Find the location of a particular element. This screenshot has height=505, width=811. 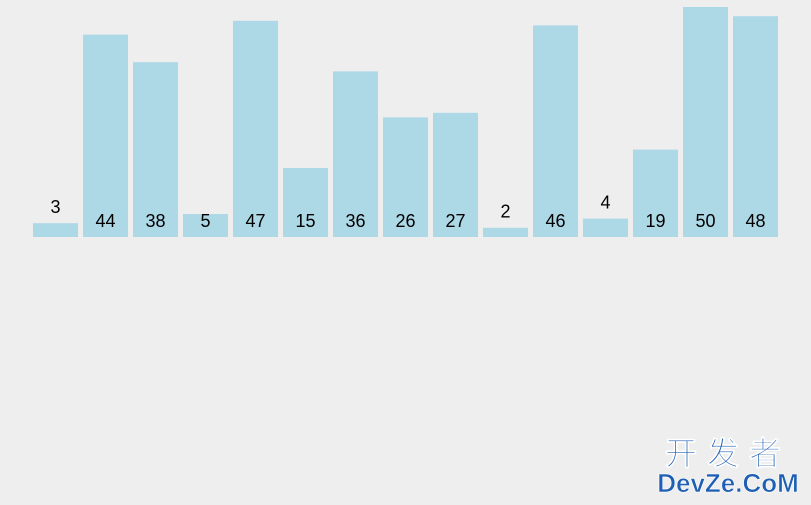

value-label: 26 is located at coordinates (405, 221).